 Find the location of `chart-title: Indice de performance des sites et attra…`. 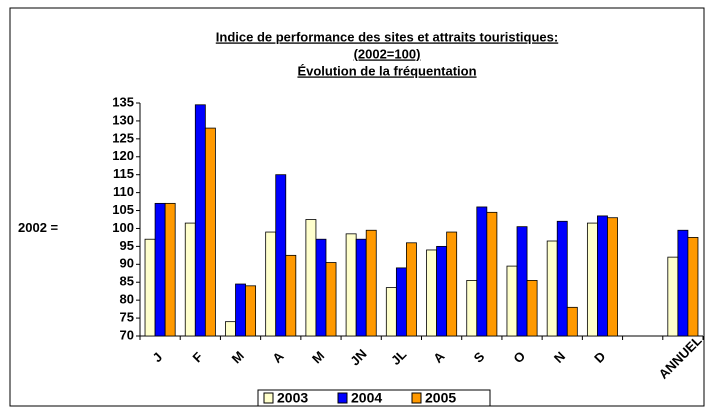

chart-title: Indice de performance des sites et attra… is located at coordinates (387, 36).